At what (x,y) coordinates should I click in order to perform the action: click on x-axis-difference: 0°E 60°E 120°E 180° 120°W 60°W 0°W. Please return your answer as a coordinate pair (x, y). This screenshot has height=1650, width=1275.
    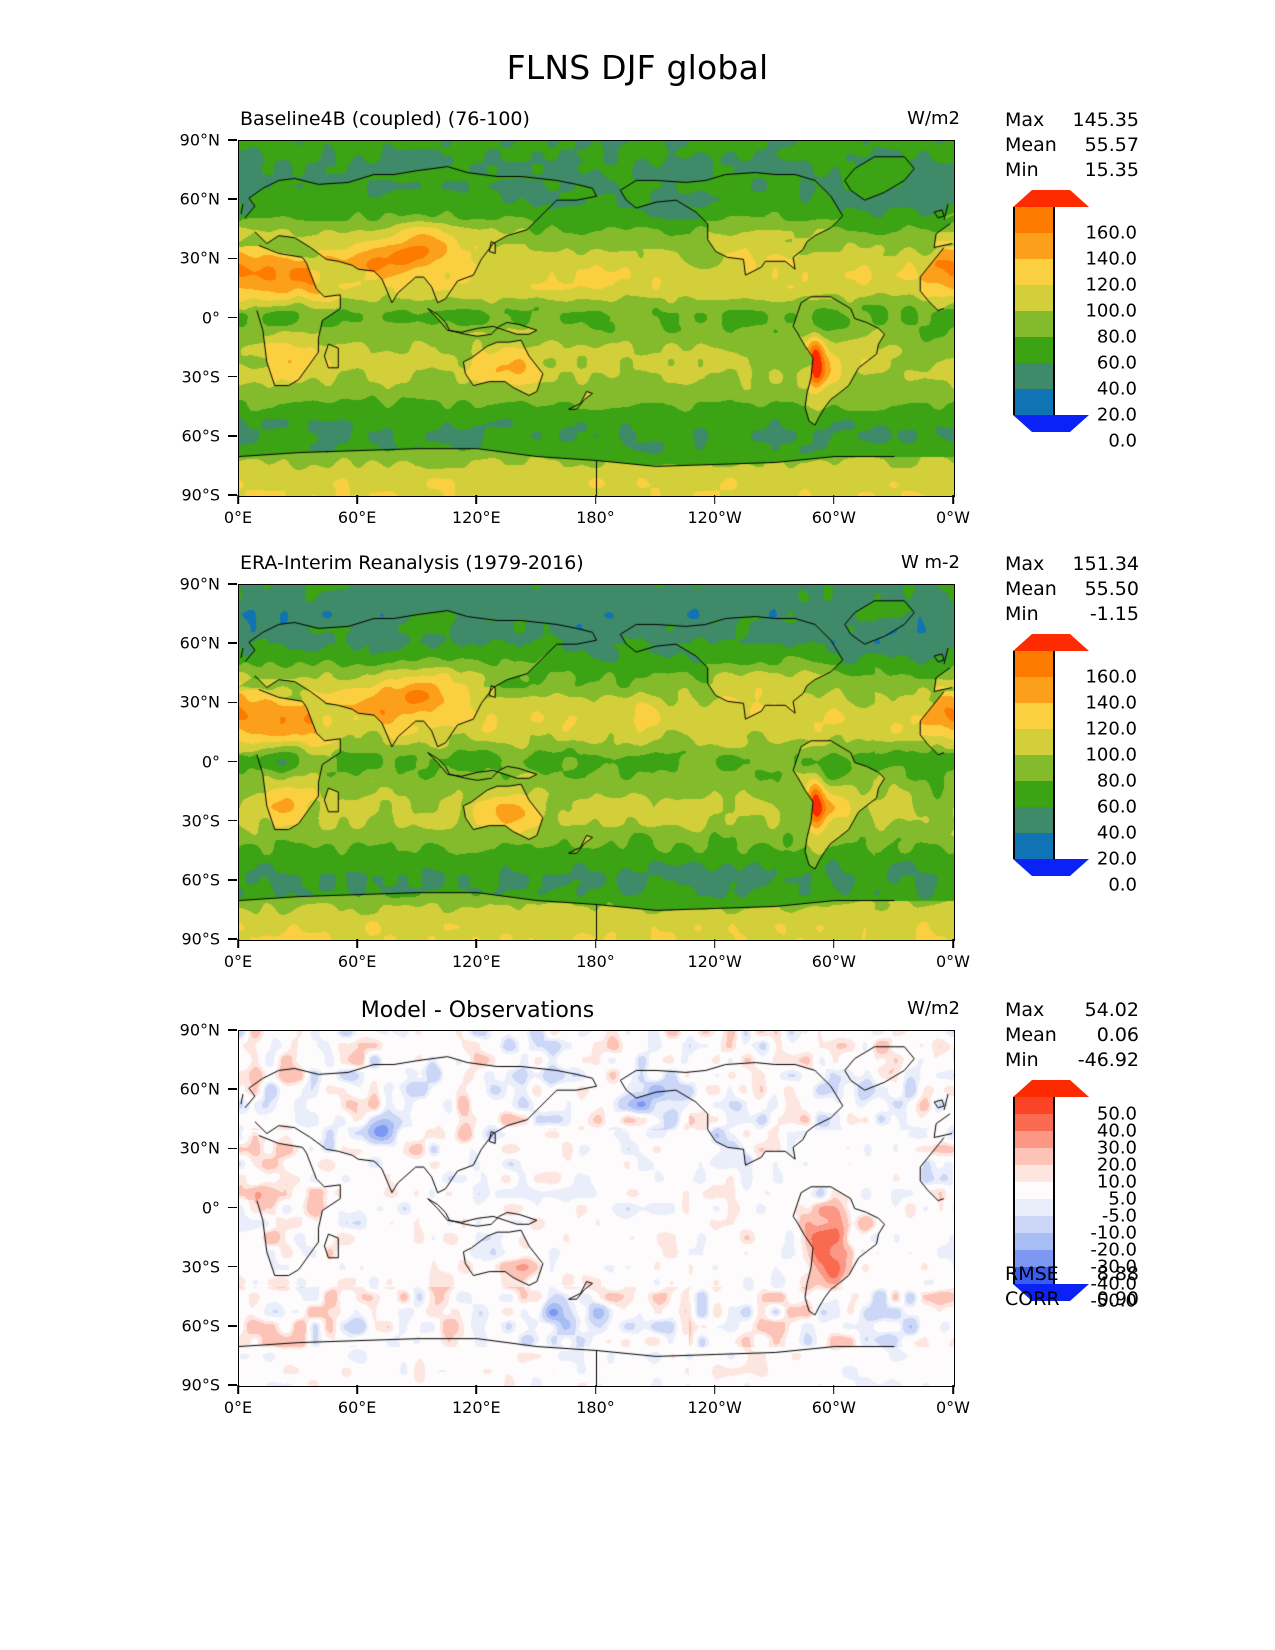
    Looking at the image, I should click on (597, 1405).